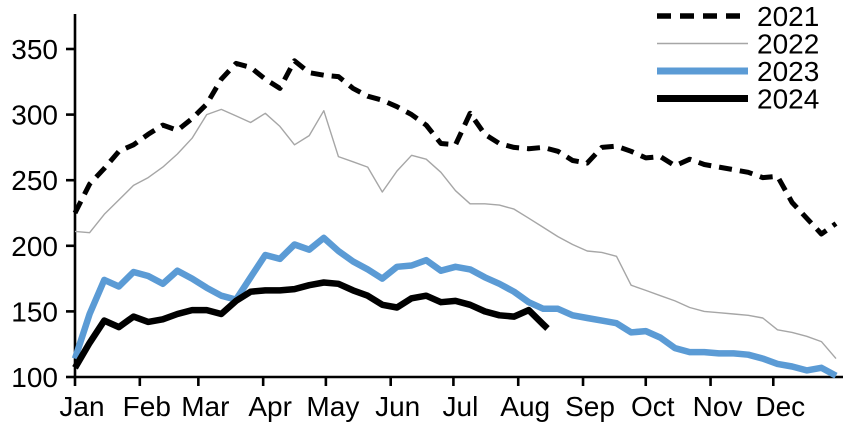  What do you see at coordinates (738, 99) in the screenshot?
I see `legend-entry-2024: 2024` at bounding box center [738, 99].